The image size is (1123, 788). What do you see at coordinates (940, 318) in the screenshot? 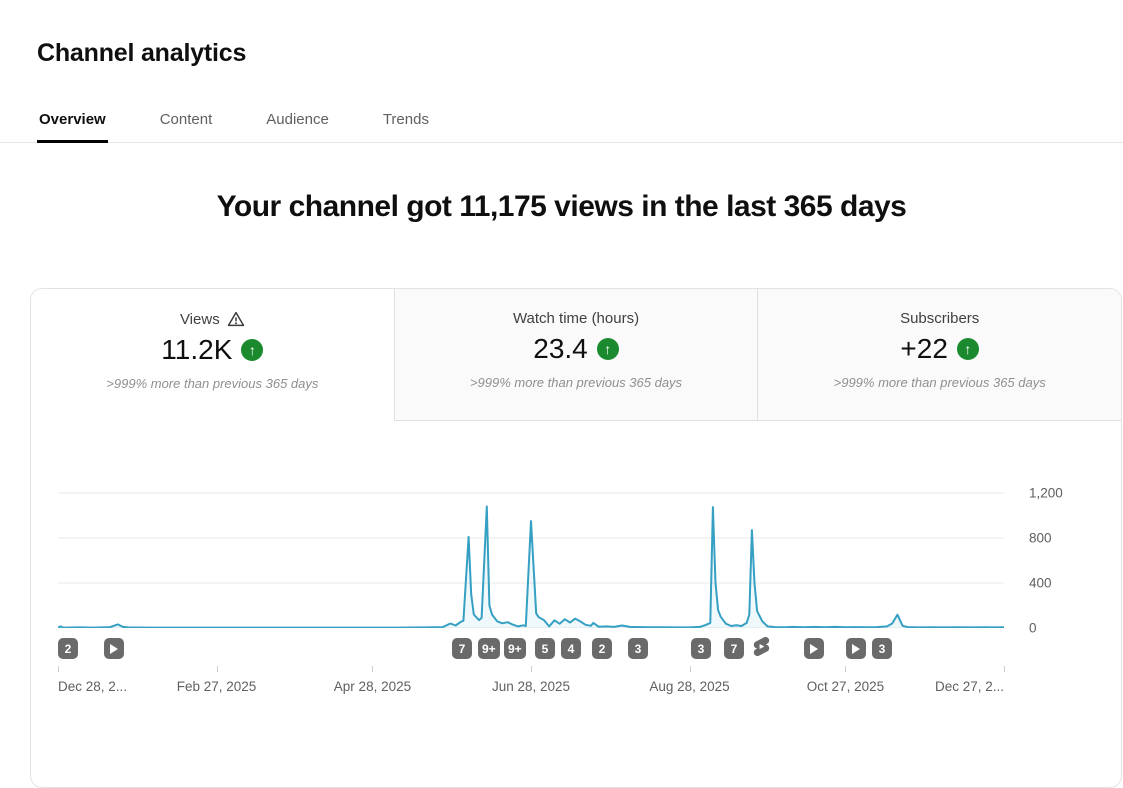
I see `metric-label: Subscribers` at bounding box center [940, 318].